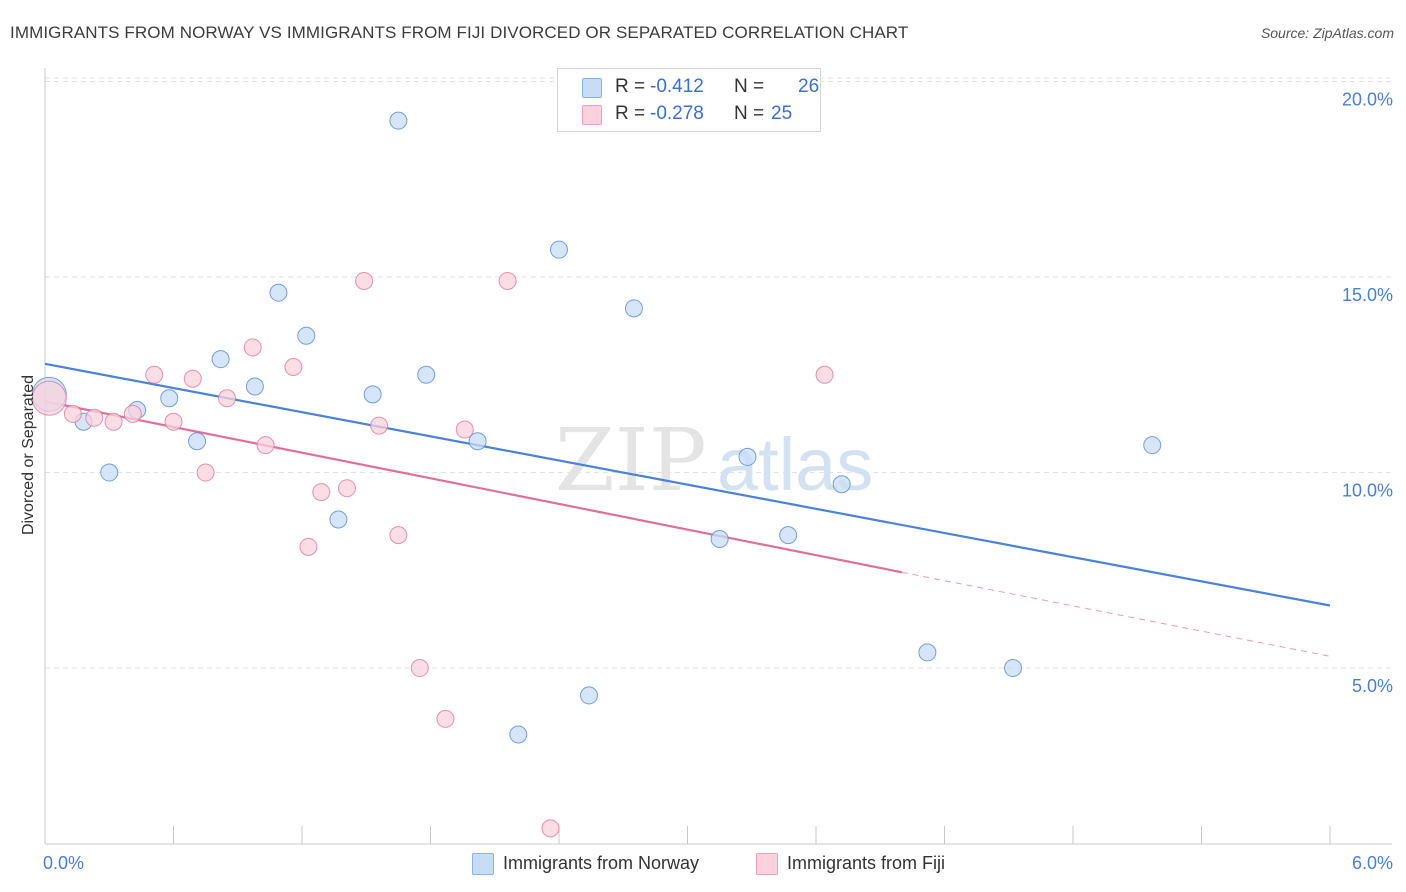  Describe the element at coordinates (1372, 686) in the screenshot. I see `y-tick-label: 5.0%` at that location.